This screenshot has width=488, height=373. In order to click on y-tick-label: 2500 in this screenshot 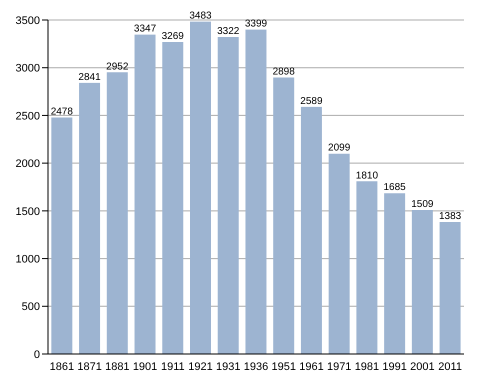, I will do `click(28, 116)`.